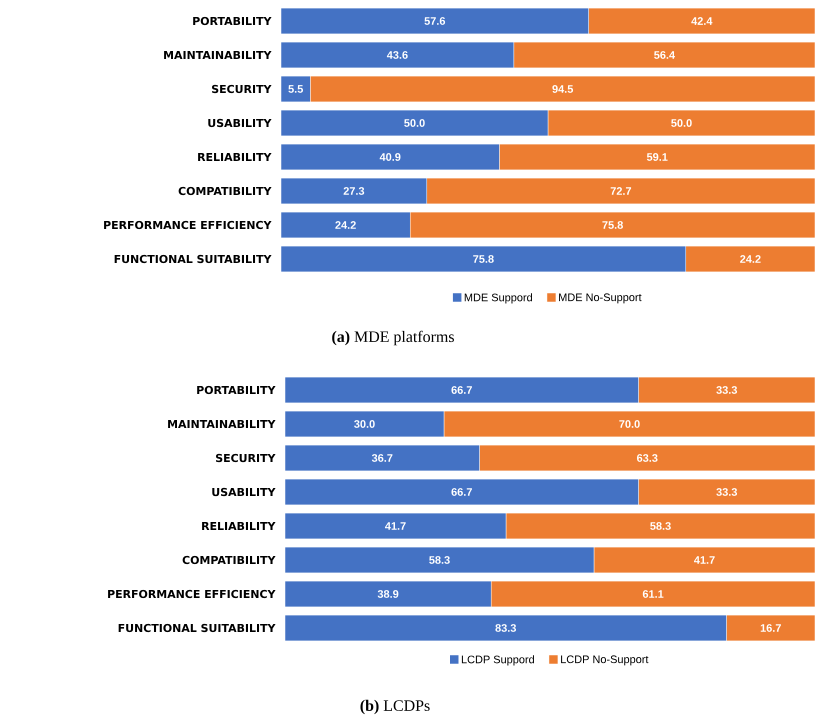 This screenshot has height=724, width=815. Describe the element at coordinates (621, 191) in the screenshot. I see `data-label: 72.7` at that location.